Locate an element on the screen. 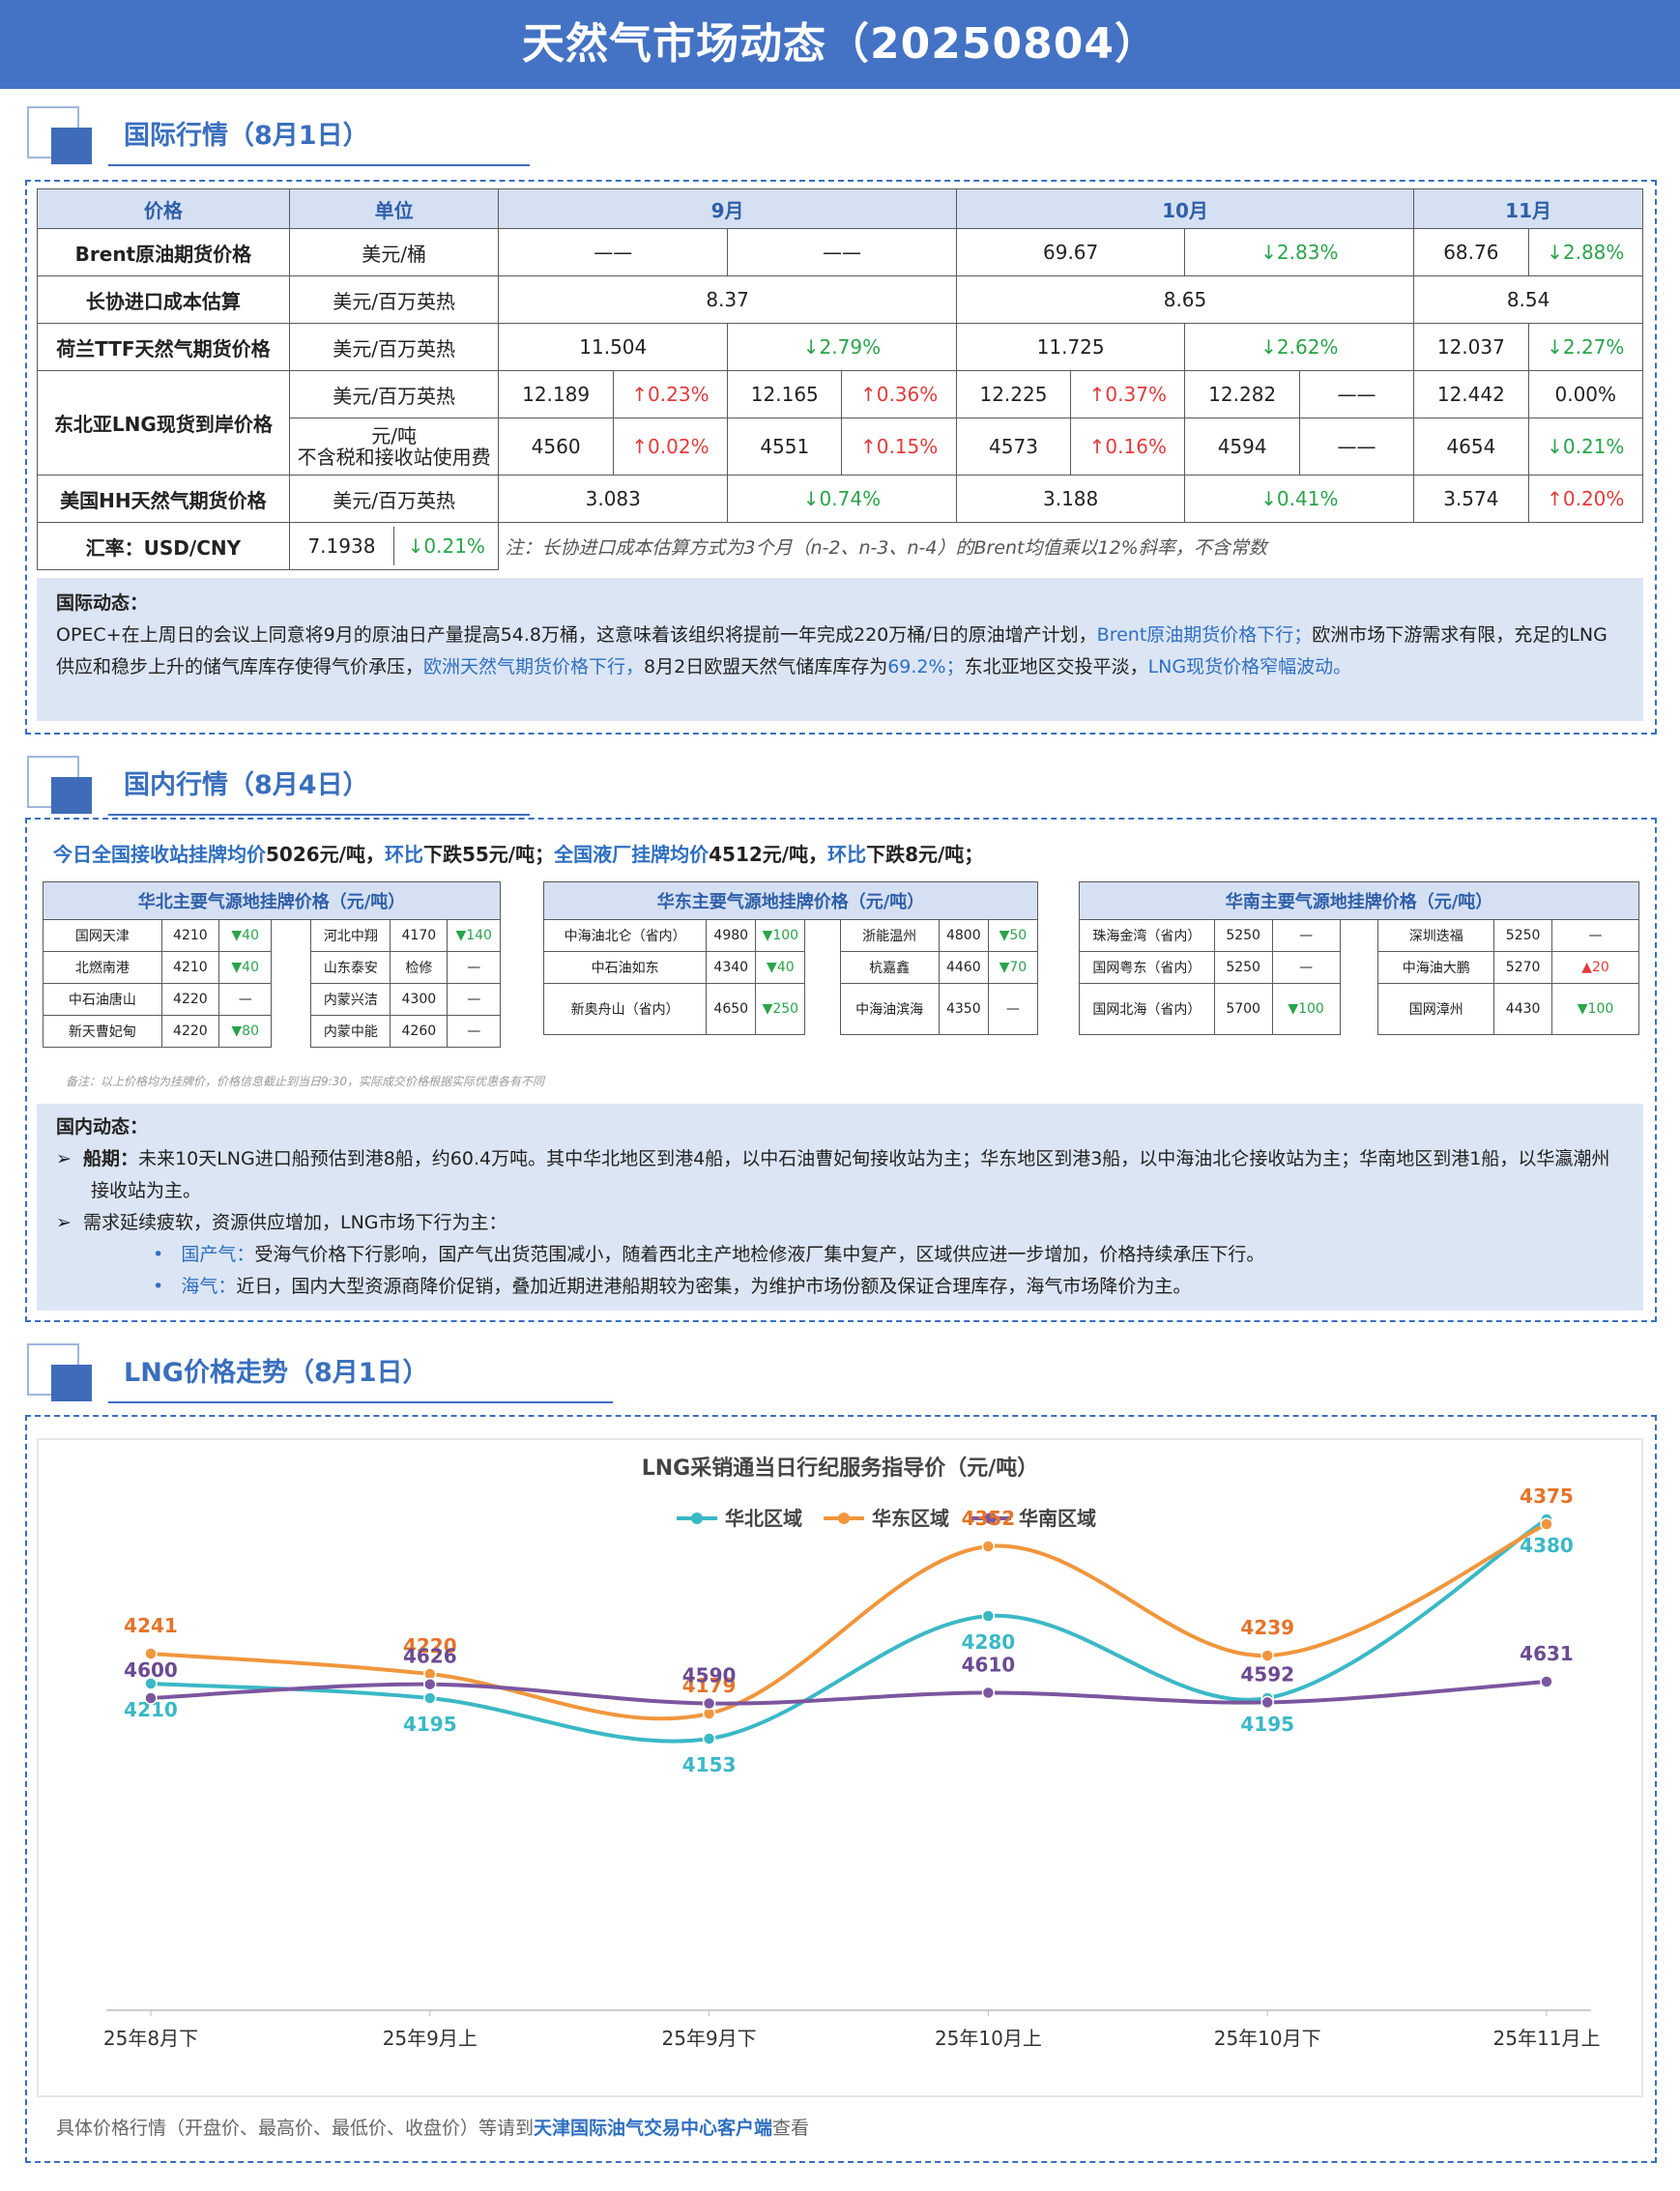 The height and width of the screenshot is (2191, 1680). news-highlight: 欧洲天然气期货价格下行， is located at coordinates (534, 666).